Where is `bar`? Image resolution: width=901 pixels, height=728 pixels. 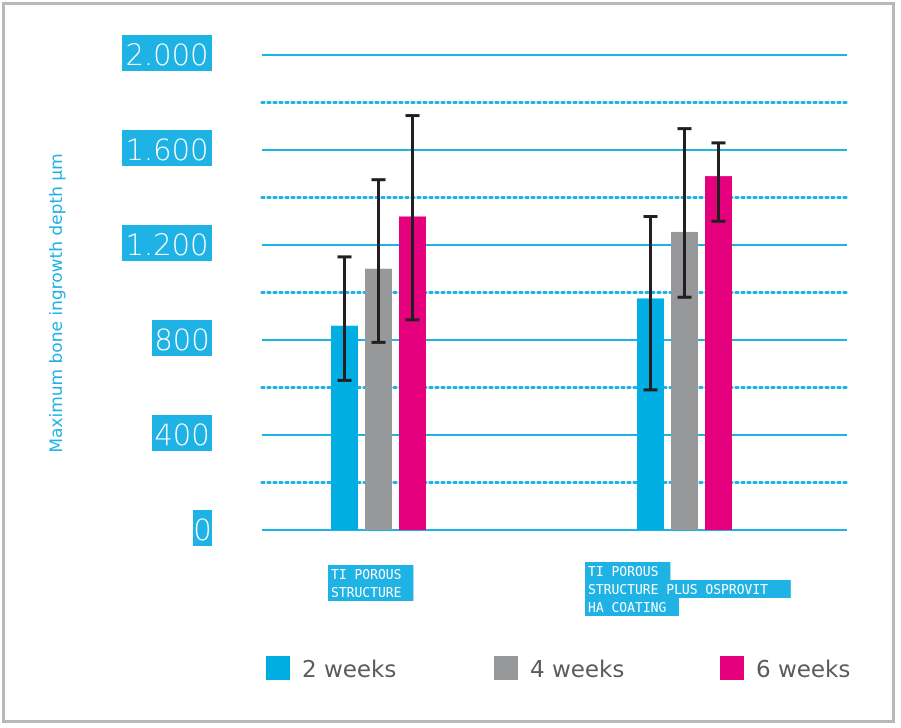 bar is located at coordinates (718, 353).